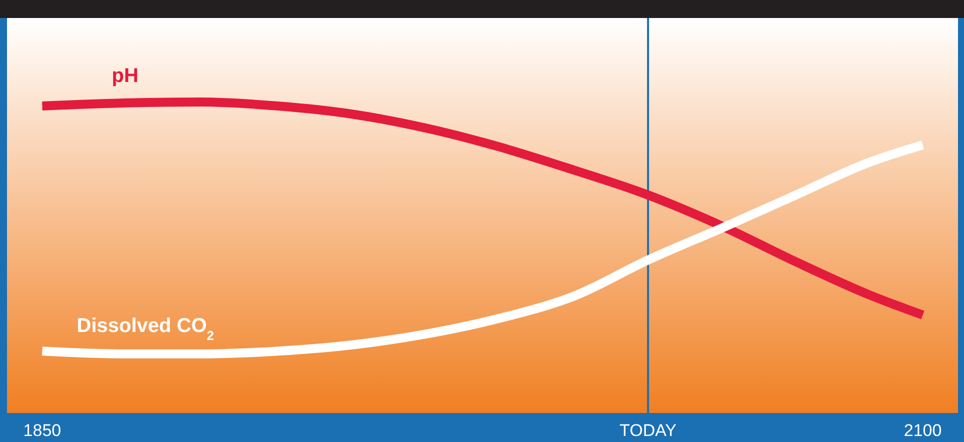 The width and height of the screenshot is (964, 442). I want to click on x-tick-label: TODAY, so click(648, 430).